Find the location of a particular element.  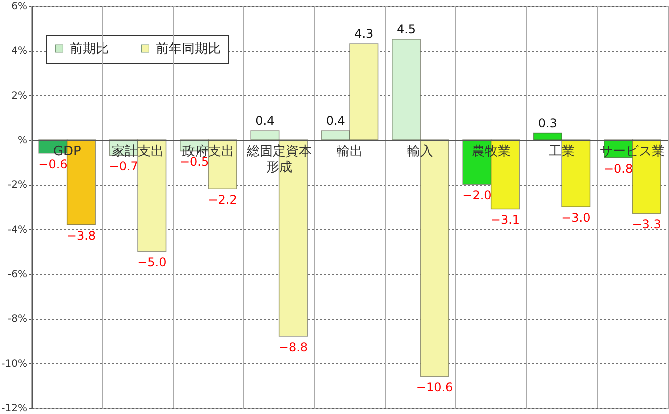

data-label: −0.6 is located at coordinates (53, 164).